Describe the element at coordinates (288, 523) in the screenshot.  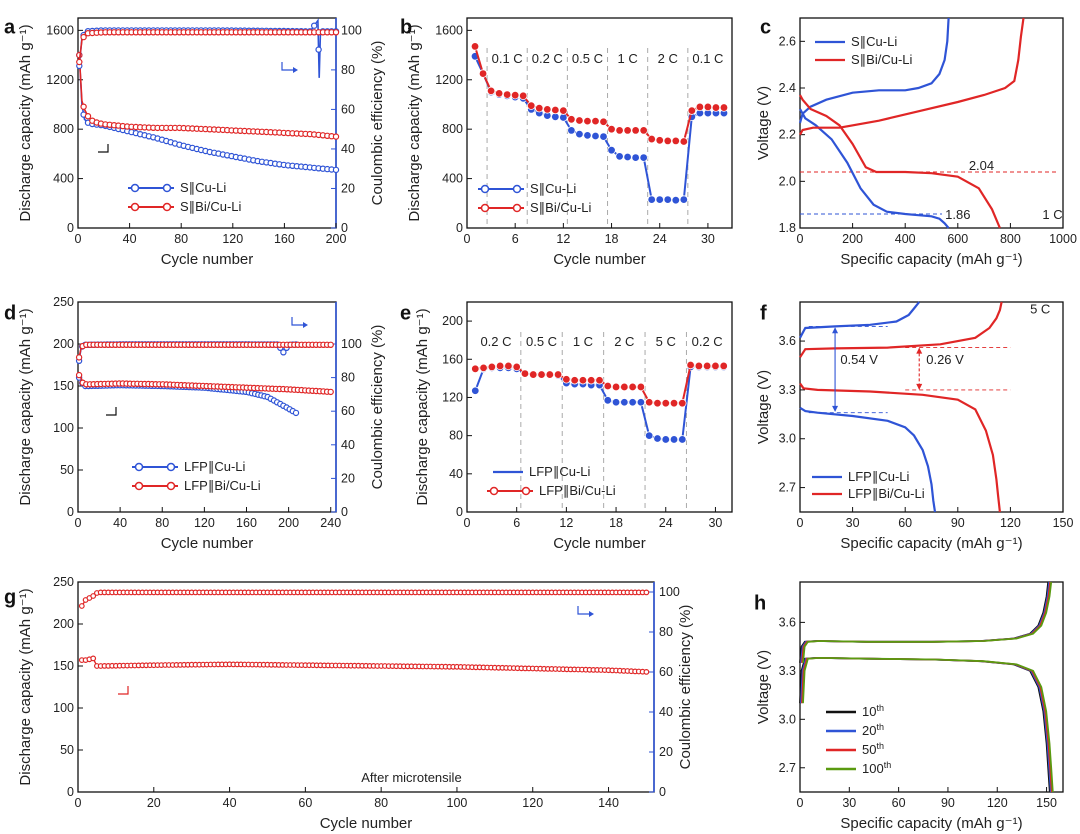
I see `x-tick-label: 200` at that location.